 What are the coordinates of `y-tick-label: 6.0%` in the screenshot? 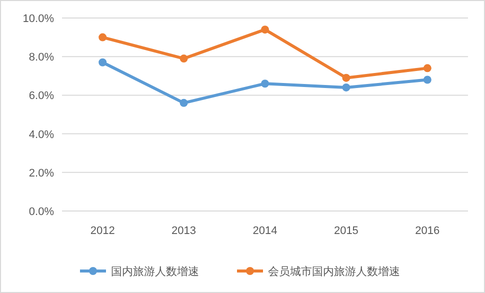 It's located at (41, 96).